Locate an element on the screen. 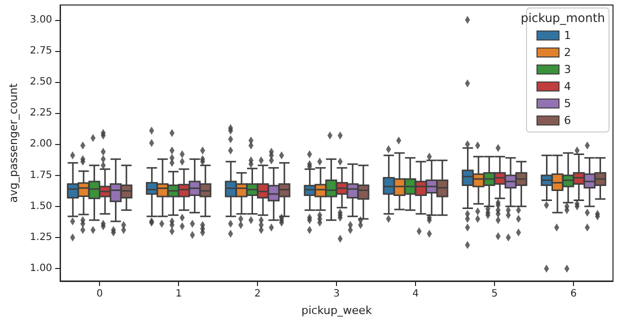 The height and width of the screenshot is (321, 619). x-axis-title: pickup_week is located at coordinates (336, 310).